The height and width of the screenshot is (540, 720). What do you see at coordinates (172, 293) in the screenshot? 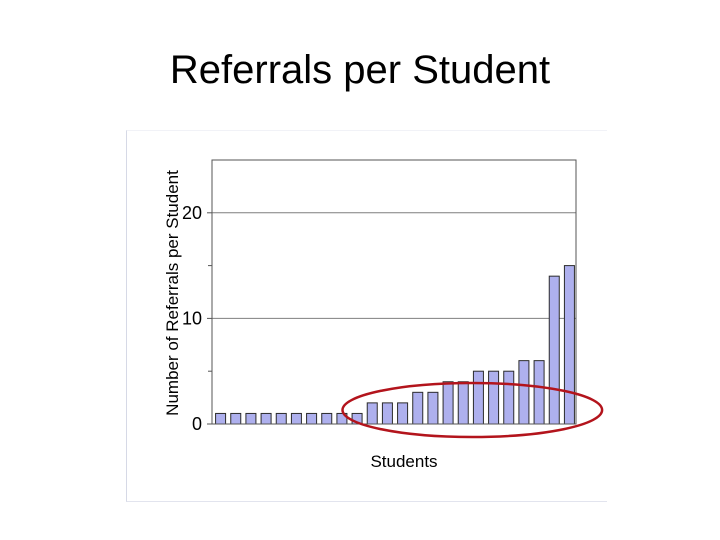
I see `y-axis-title: Number of Referrals per Student` at bounding box center [172, 293].